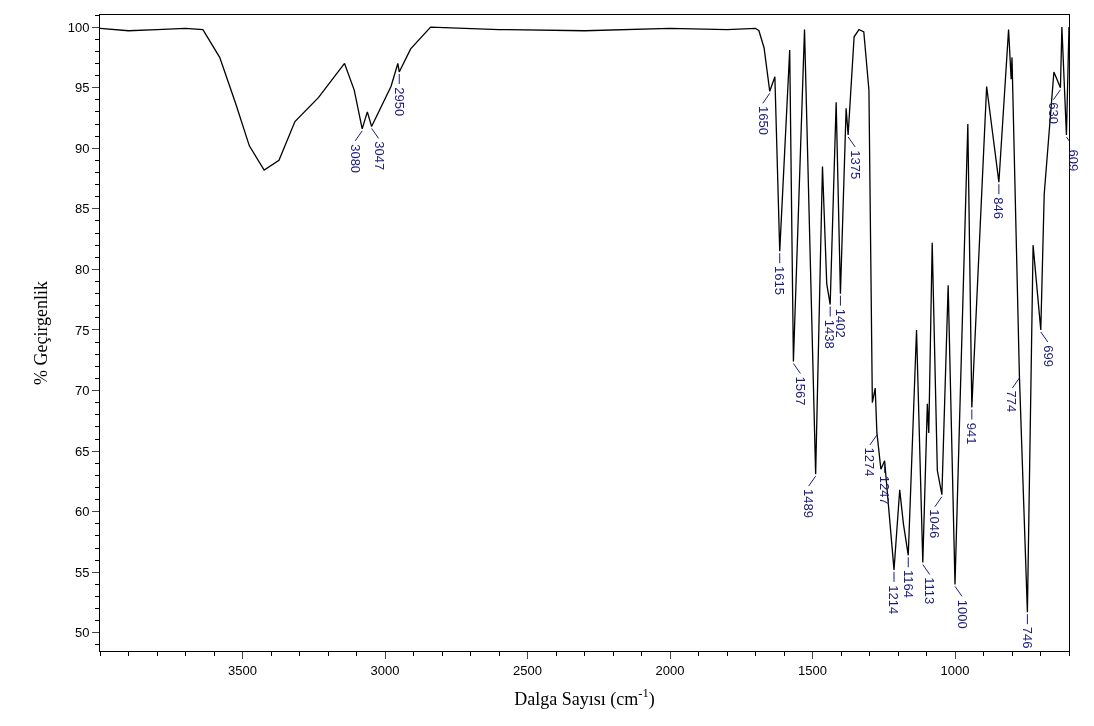 The height and width of the screenshot is (726, 1094). Describe the element at coordinates (955, 670) in the screenshot. I see `x-tick-label: 1000` at that location.